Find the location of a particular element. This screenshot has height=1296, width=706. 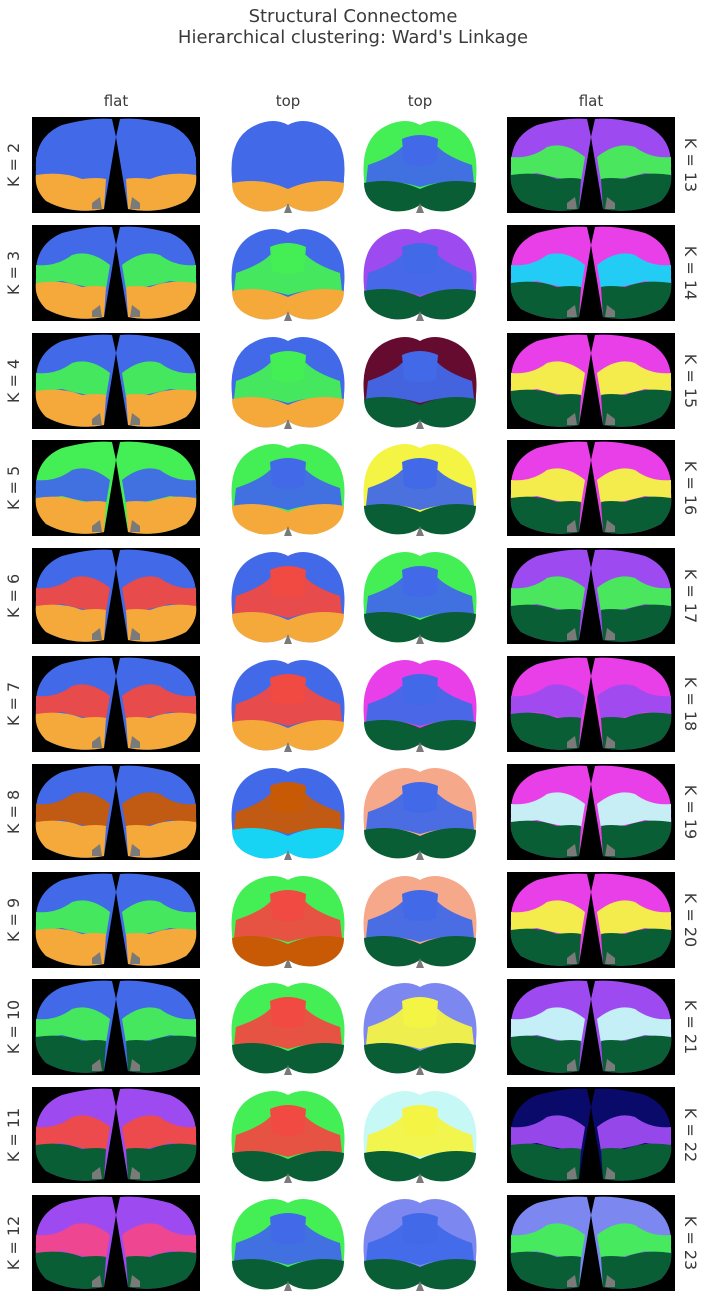

k-label-left-row-10: K = 11 is located at coordinates (13, 1135).